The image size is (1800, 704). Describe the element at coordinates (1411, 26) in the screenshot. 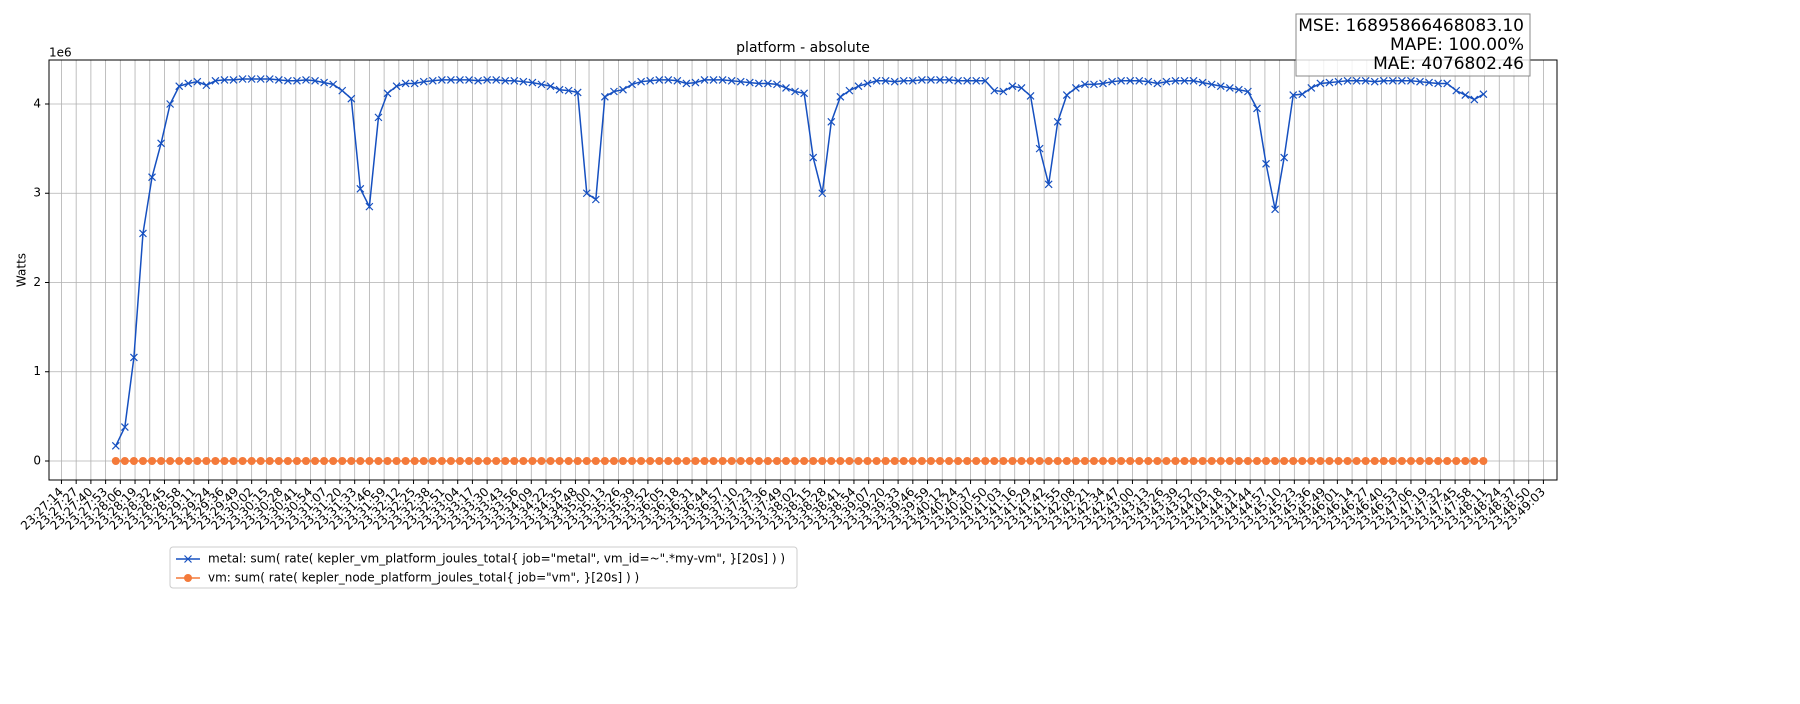

I see `stats-text: MSE: 16895866468083.10` at that location.